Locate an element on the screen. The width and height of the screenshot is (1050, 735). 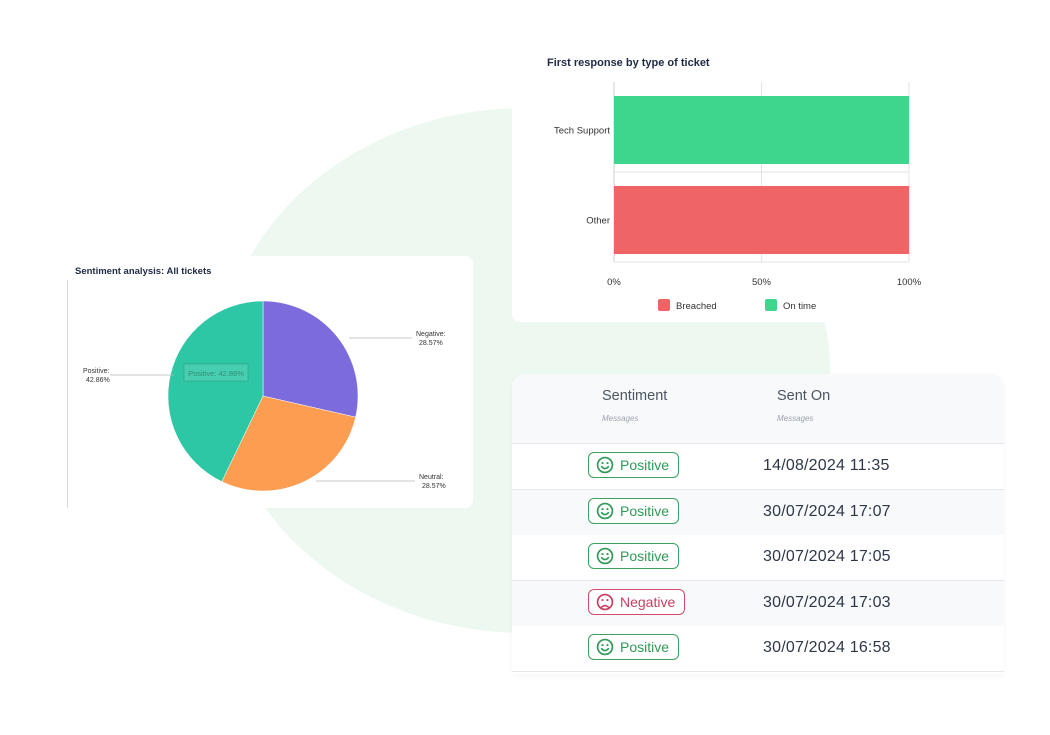
sentiment-badge: Negative is located at coordinates (637, 601).